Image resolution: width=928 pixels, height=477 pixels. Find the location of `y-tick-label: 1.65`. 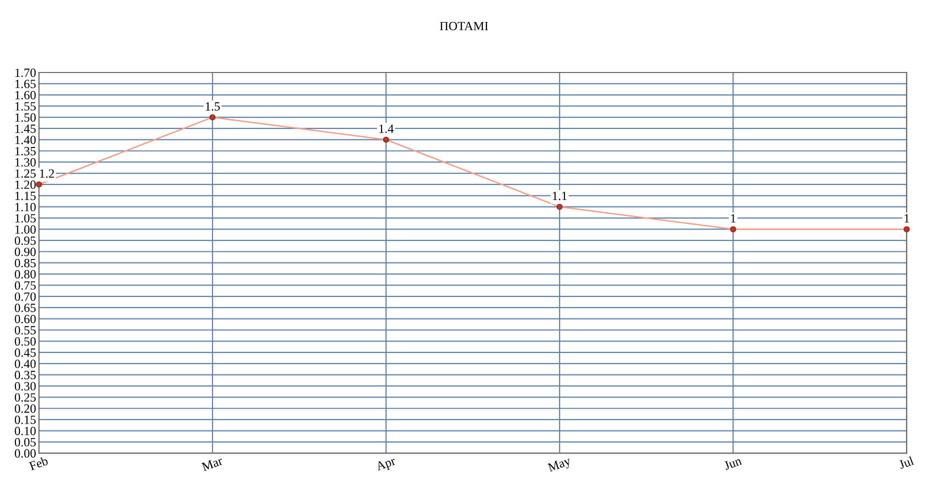

y-tick-label: 1.65 is located at coordinates (25, 84).